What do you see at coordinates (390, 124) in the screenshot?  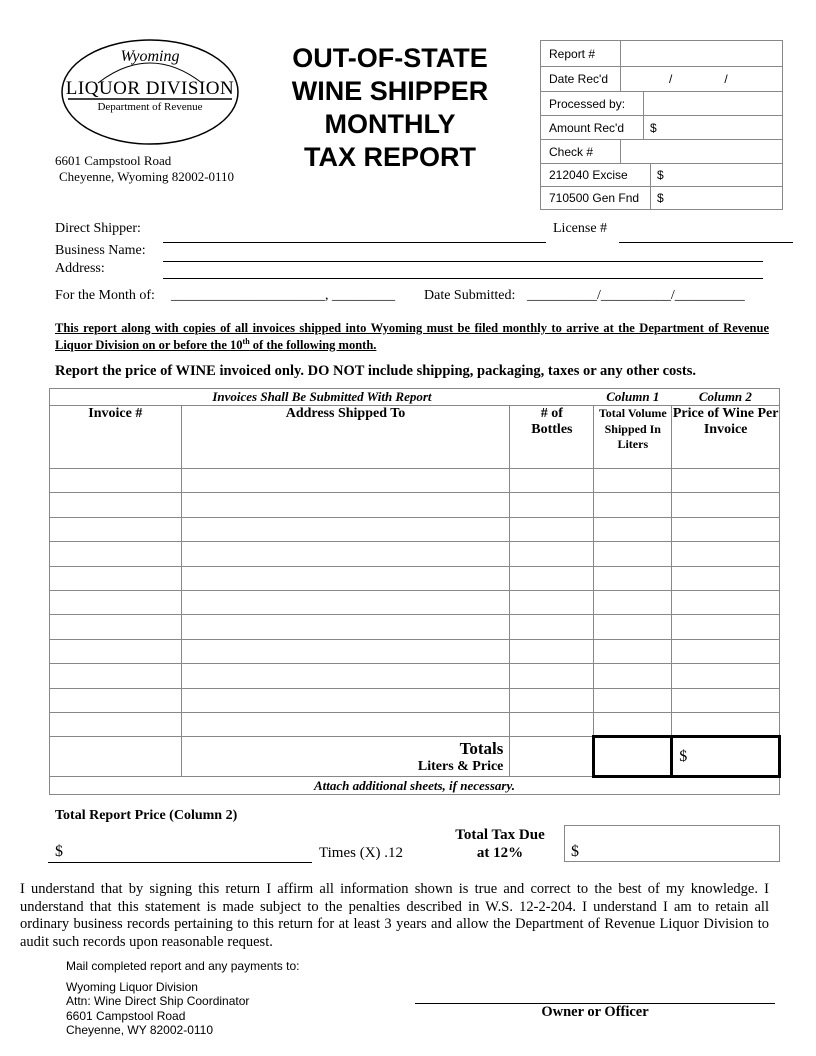 I see `title-line: MONTHLY` at bounding box center [390, 124].